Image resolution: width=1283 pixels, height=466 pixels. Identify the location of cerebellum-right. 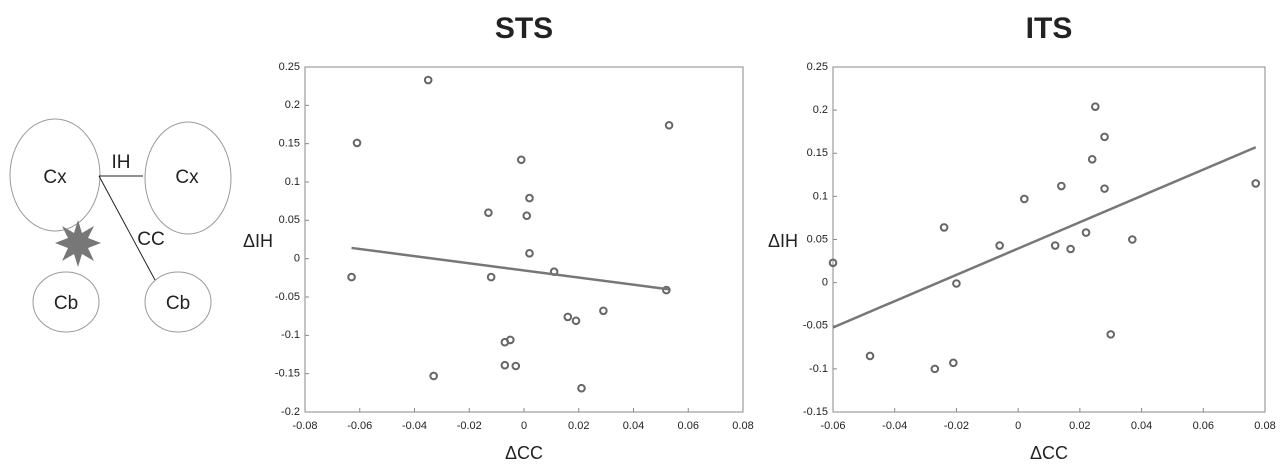
(178, 302).